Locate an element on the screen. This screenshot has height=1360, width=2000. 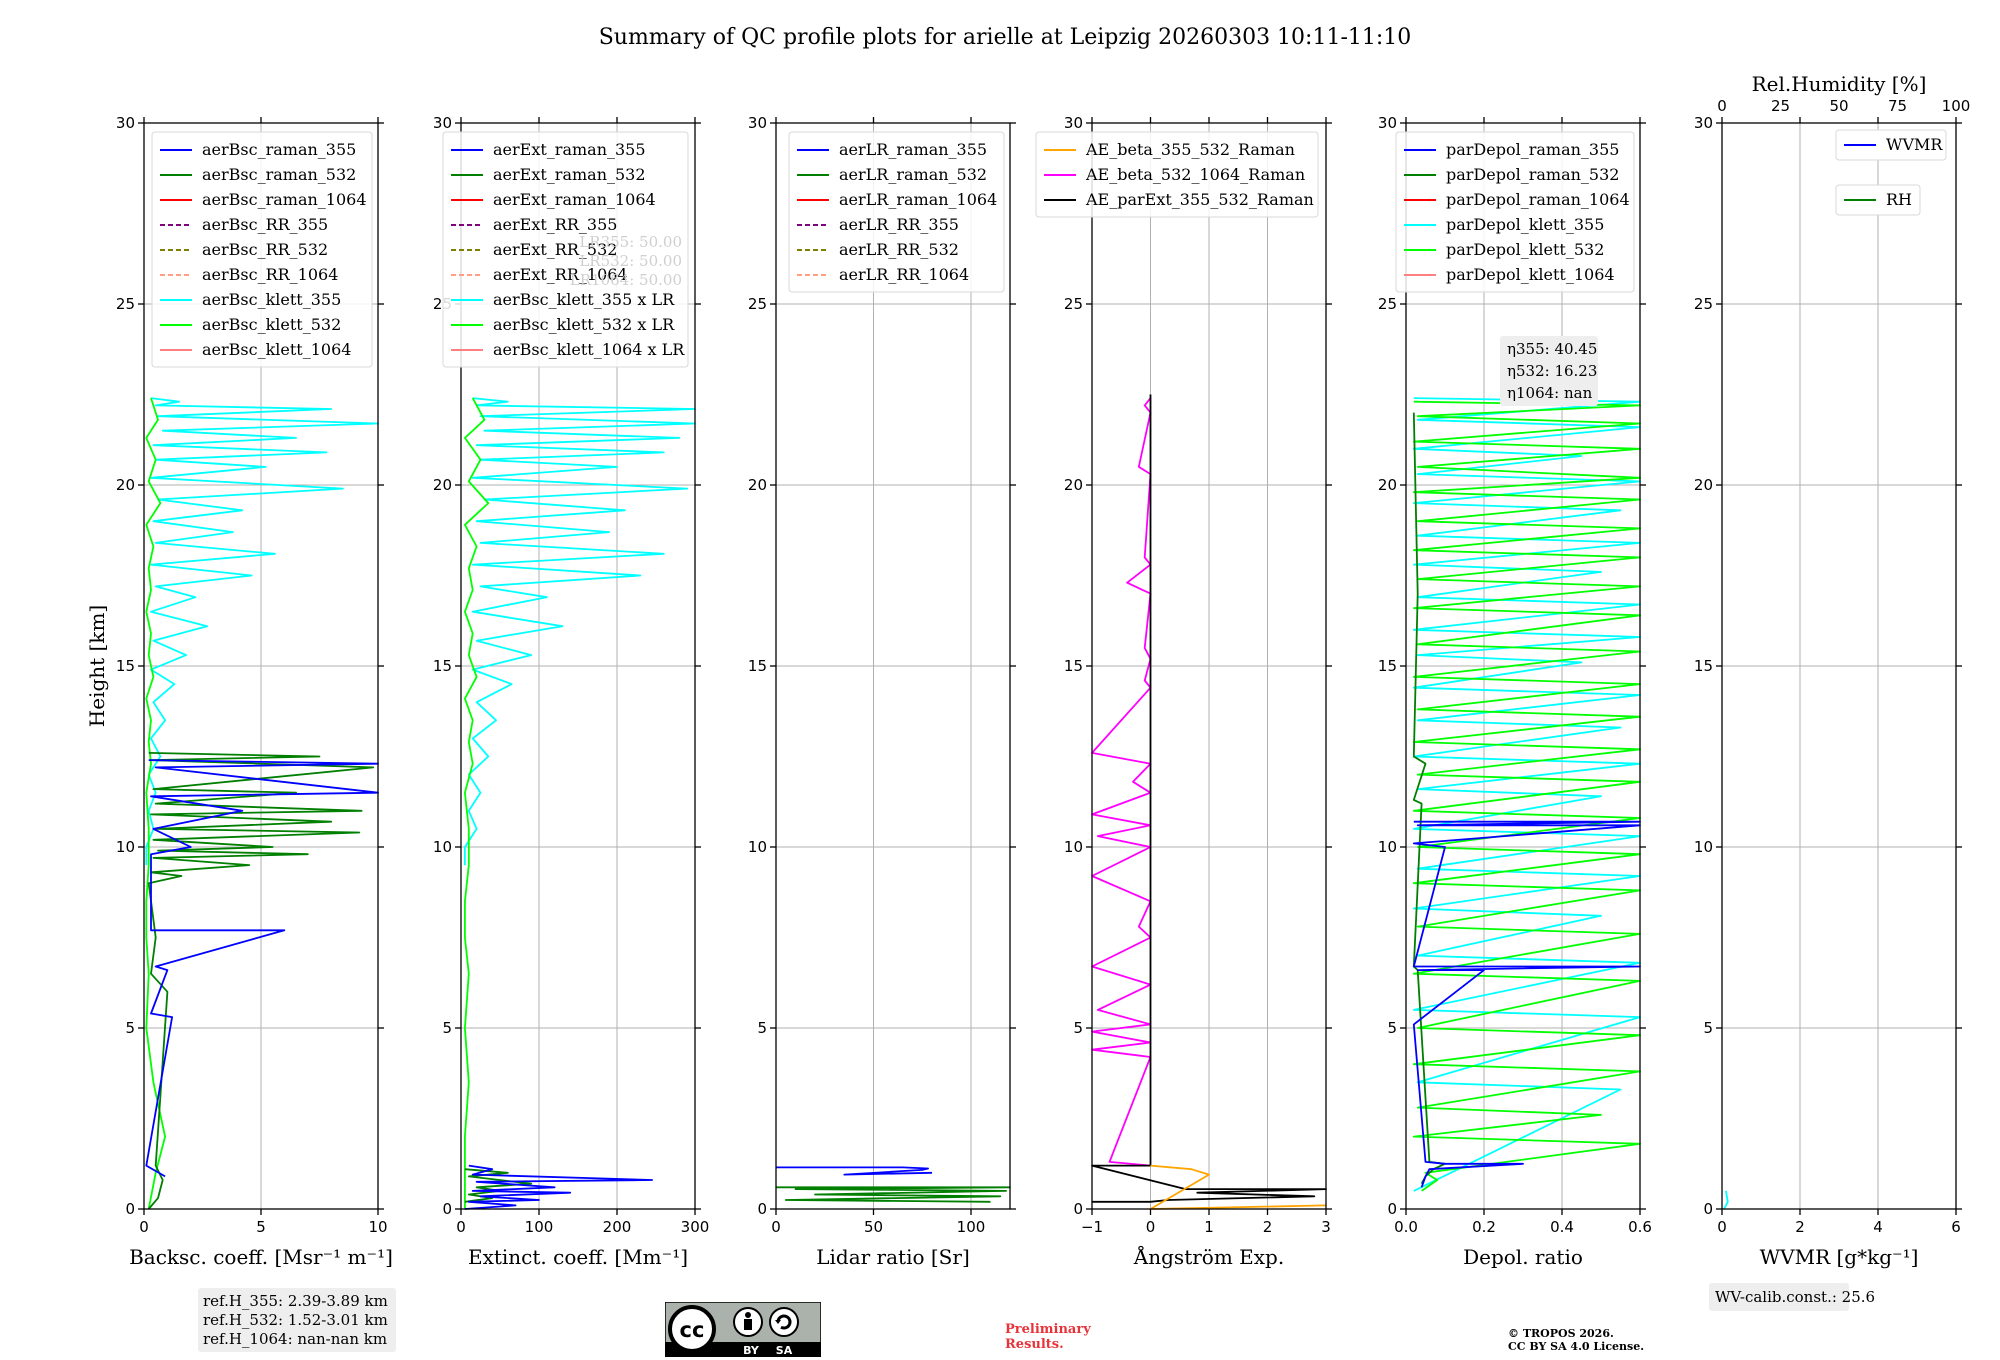
info-line: η1064: nan is located at coordinates (1550, 393).